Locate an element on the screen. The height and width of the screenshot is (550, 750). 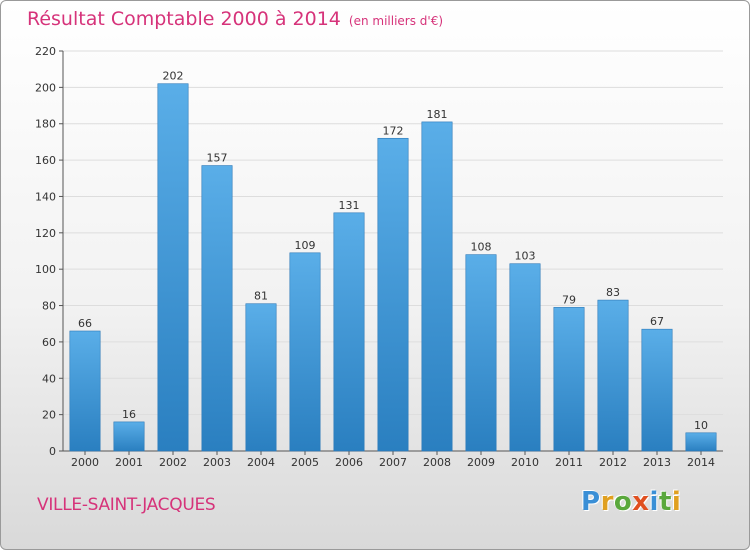
y-tick-label: 100 is located at coordinates (45, 269).